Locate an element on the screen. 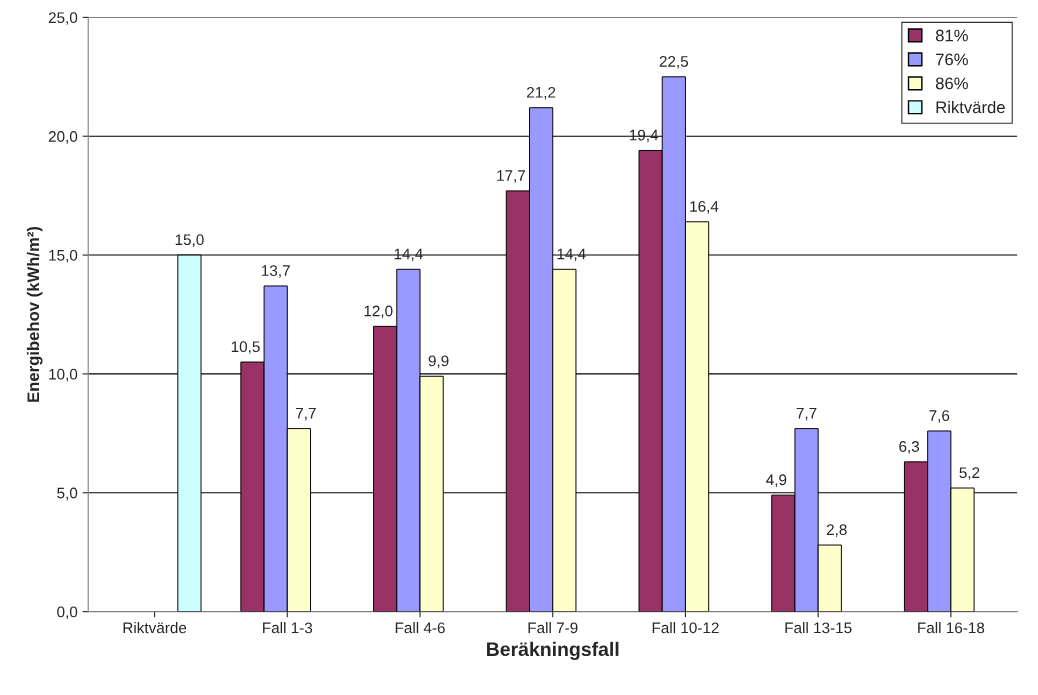 The image size is (1038, 695). x-axis-title: Beräkningsfall is located at coordinates (553, 651).